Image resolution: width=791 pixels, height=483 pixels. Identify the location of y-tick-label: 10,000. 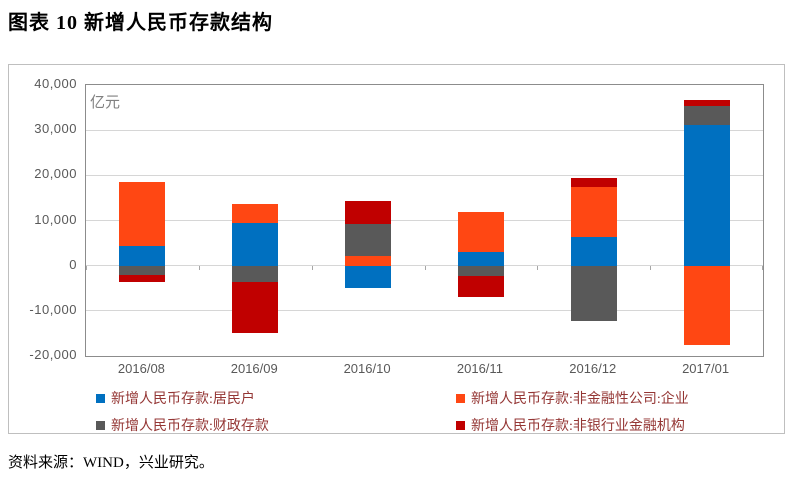
(55, 219).